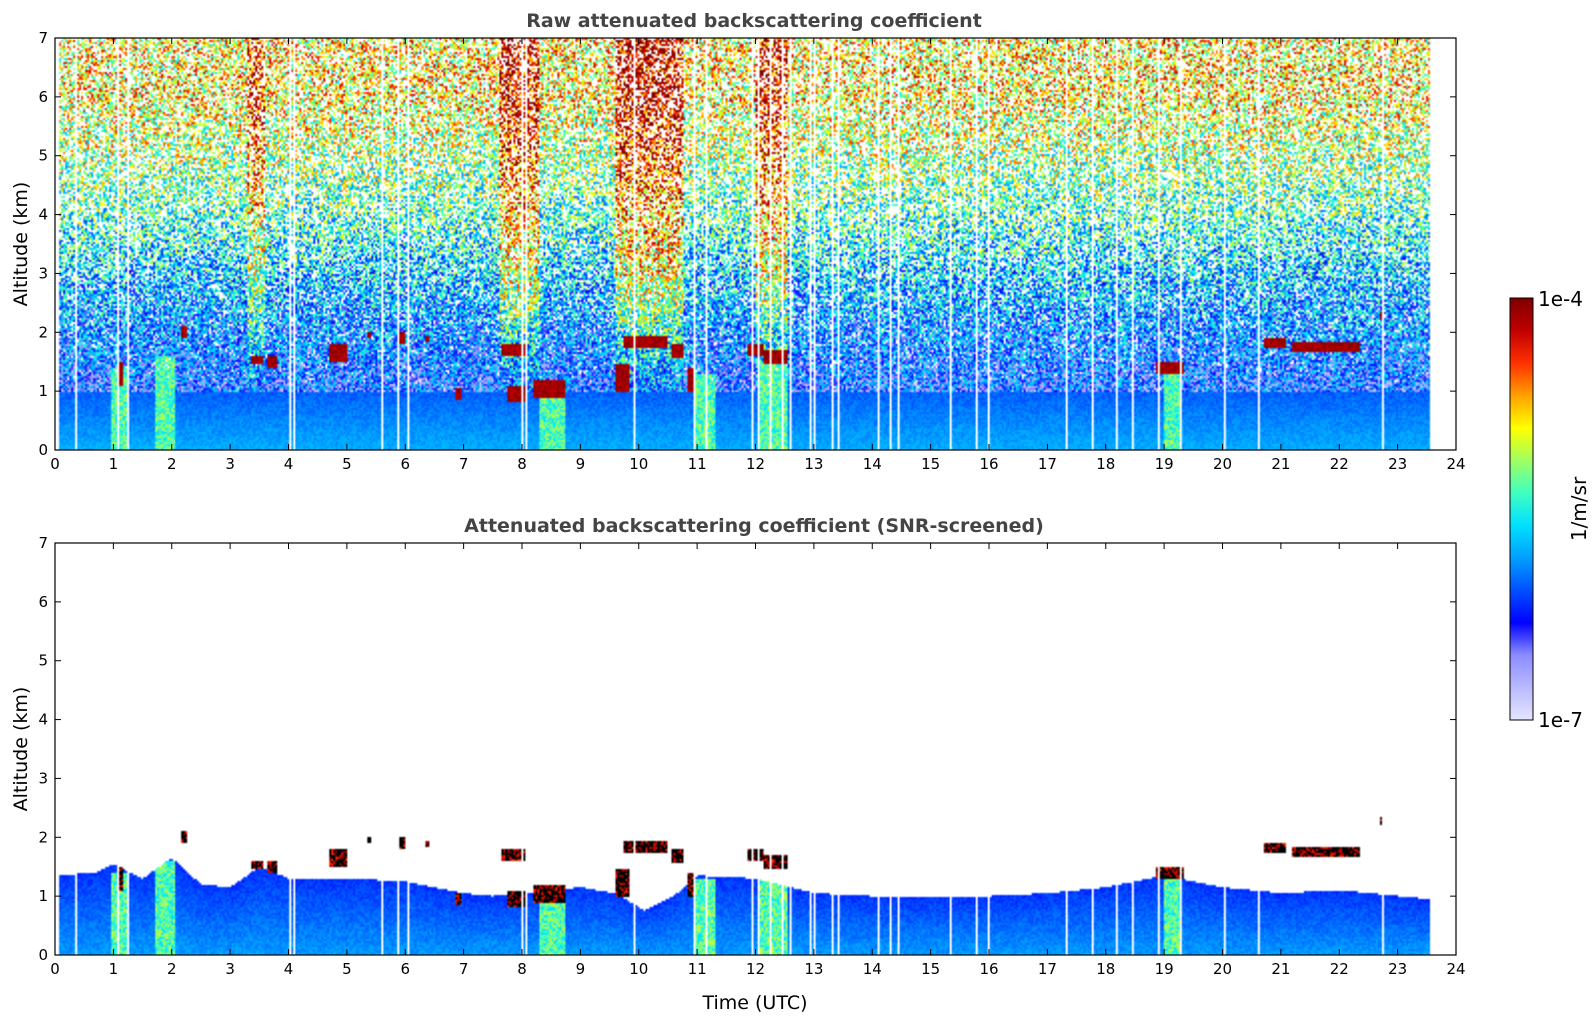 The height and width of the screenshot is (1024, 1595). What do you see at coordinates (1521, 509) in the screenshot?
I see `colorbar-gradient` at bounding box center [1521, 509].